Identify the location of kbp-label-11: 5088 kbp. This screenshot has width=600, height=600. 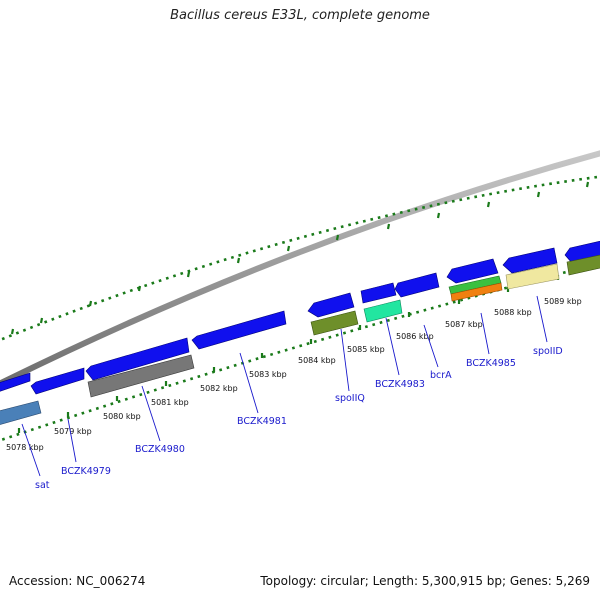
(513, 312).